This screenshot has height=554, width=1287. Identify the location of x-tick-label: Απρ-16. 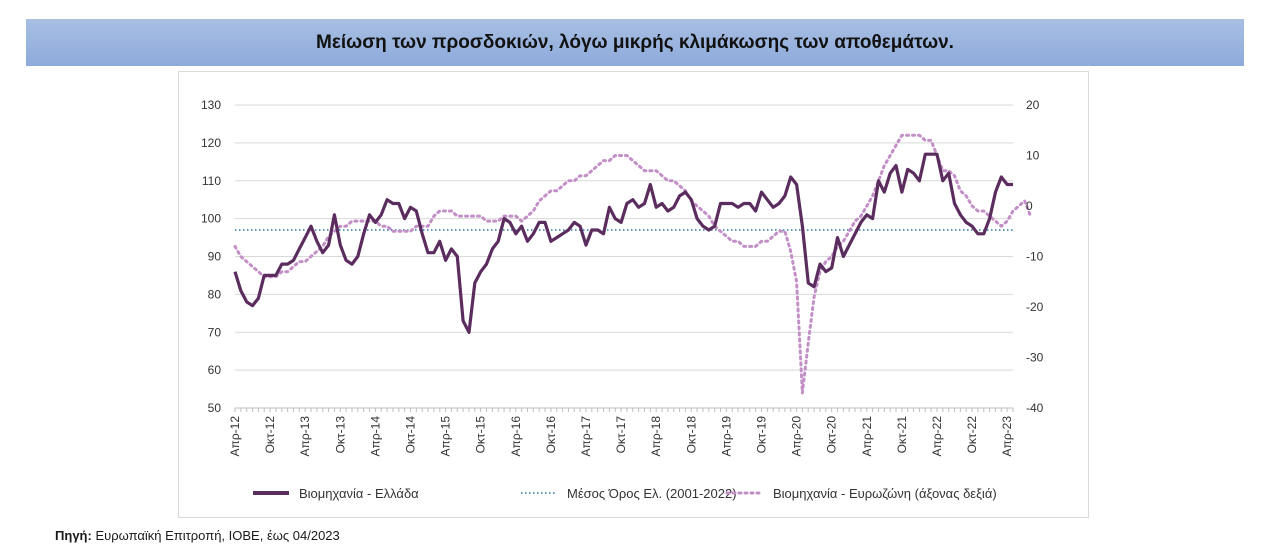
(516, 436).